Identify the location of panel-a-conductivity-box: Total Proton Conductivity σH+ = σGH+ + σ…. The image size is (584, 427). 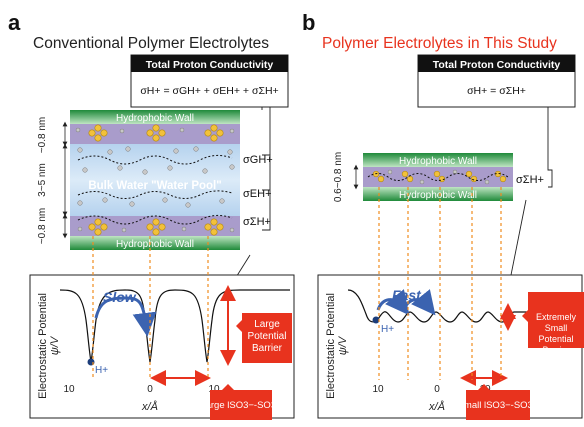
(209, 81).